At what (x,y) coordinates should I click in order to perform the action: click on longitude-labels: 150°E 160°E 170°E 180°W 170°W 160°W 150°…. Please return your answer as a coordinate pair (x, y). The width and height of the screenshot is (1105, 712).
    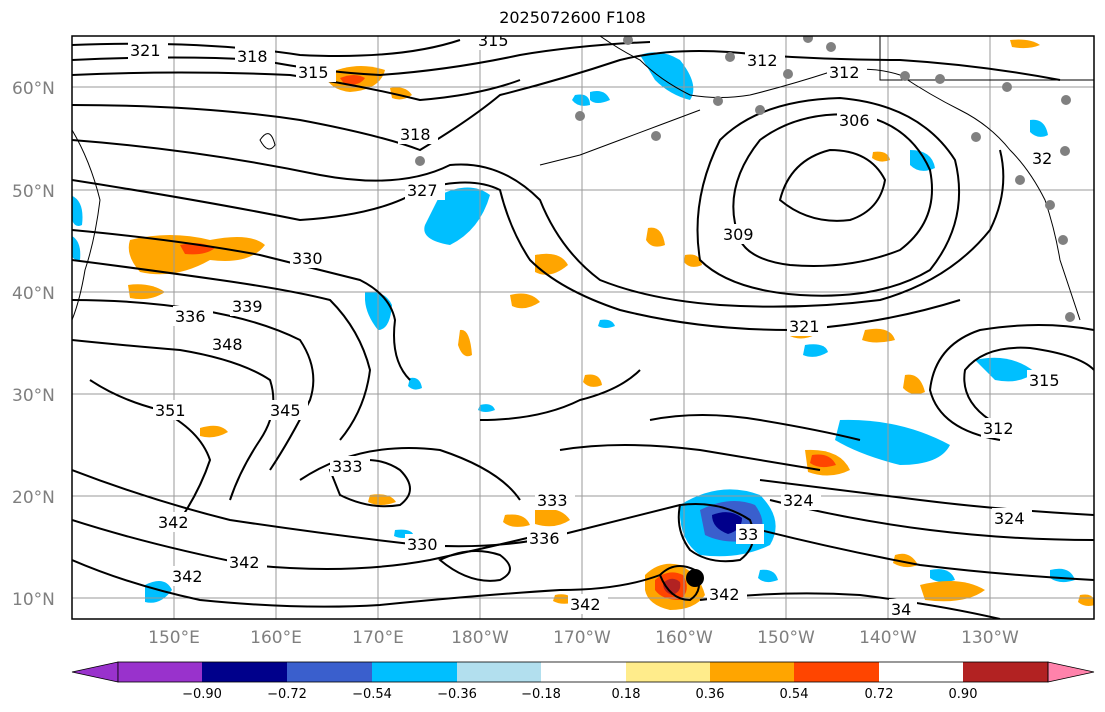
    Looking at the image, I should click on (583, 638).